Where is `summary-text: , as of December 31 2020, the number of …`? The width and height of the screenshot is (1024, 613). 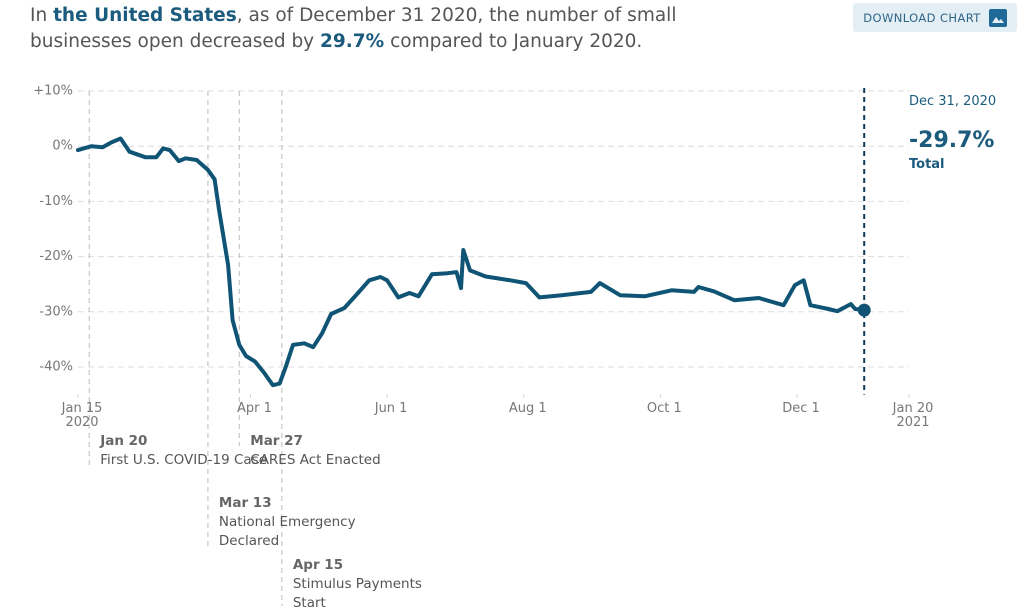
summary-text: , as of December 31 2020, the number of … is located at coordinates (353, 28).